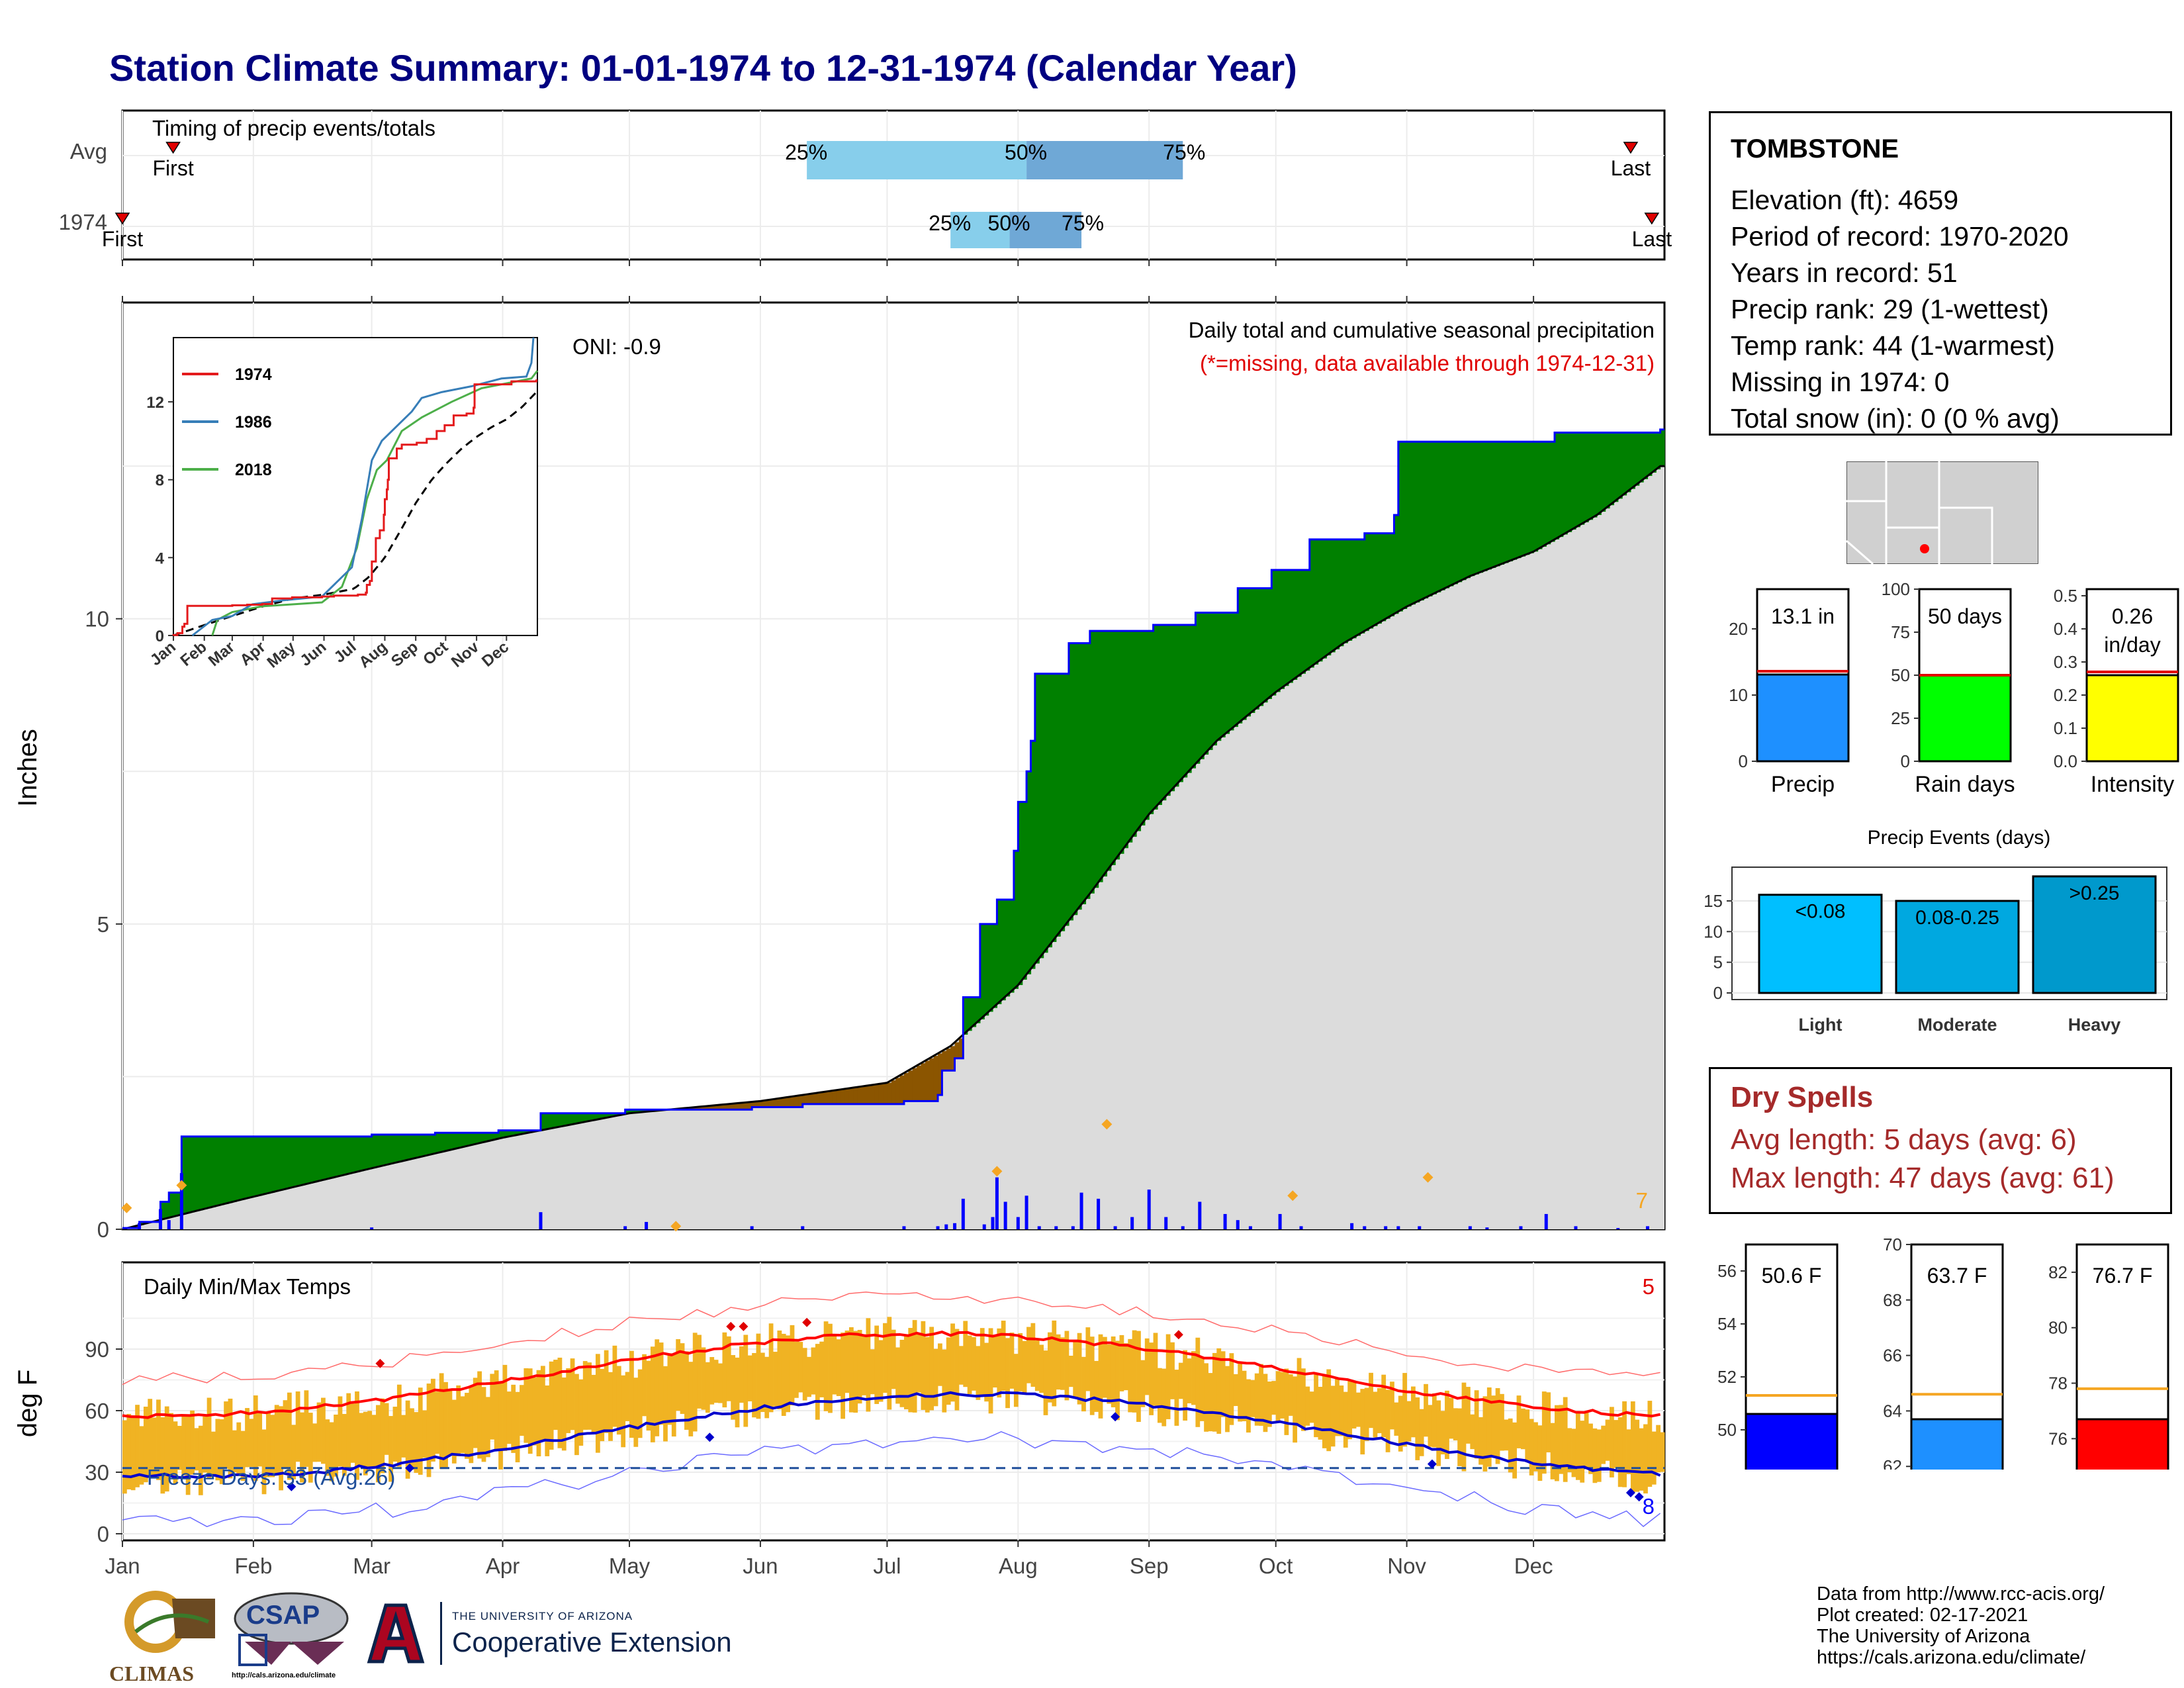 The width and height of the screenshot is (2184, 1688). Describe the element at coordinates (1792, 1276) in the screenshot. I see `temp-bar-value-0: 50.6 F` at that location.